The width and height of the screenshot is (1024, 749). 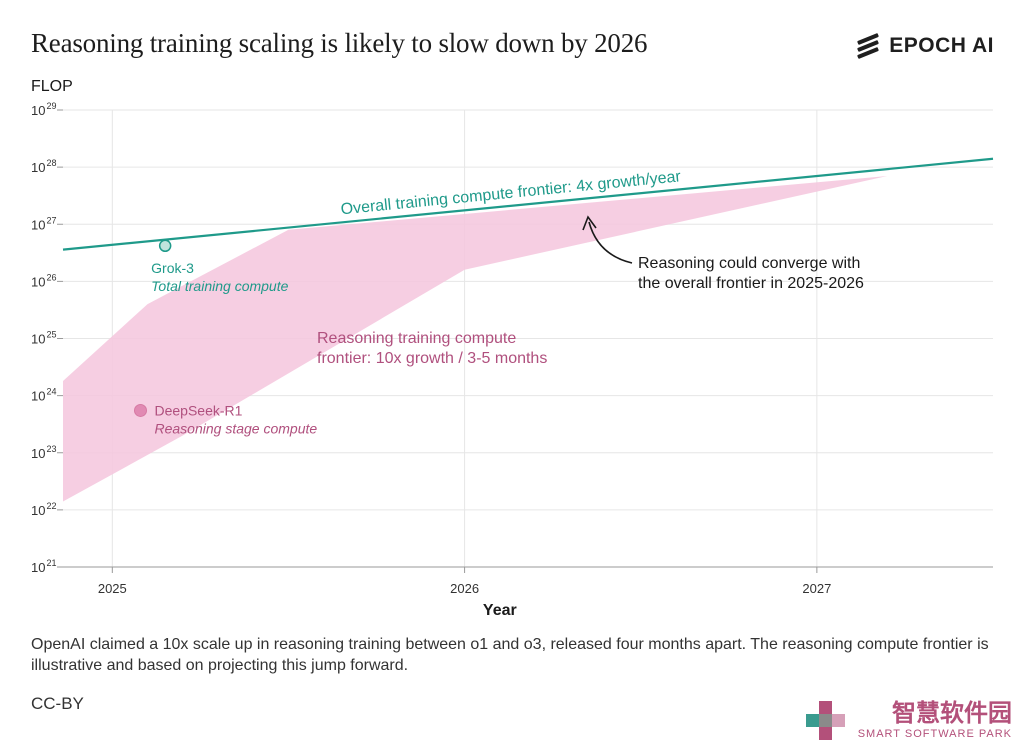 What do you see at coordinates (610, 242) in the screenshot?
I see `converge-arrow` at bounding box center [610, 242].